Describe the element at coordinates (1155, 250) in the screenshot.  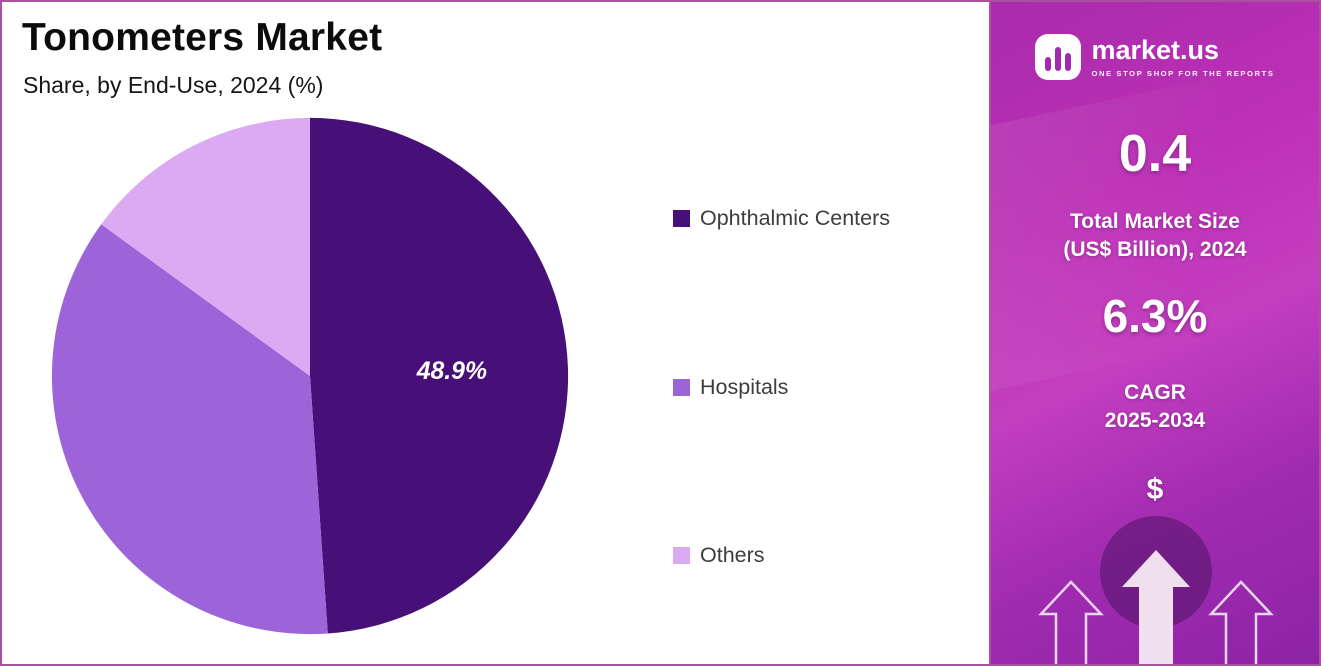
I see `market-size-label-line2: (US$ Billion), 2024` at that location.